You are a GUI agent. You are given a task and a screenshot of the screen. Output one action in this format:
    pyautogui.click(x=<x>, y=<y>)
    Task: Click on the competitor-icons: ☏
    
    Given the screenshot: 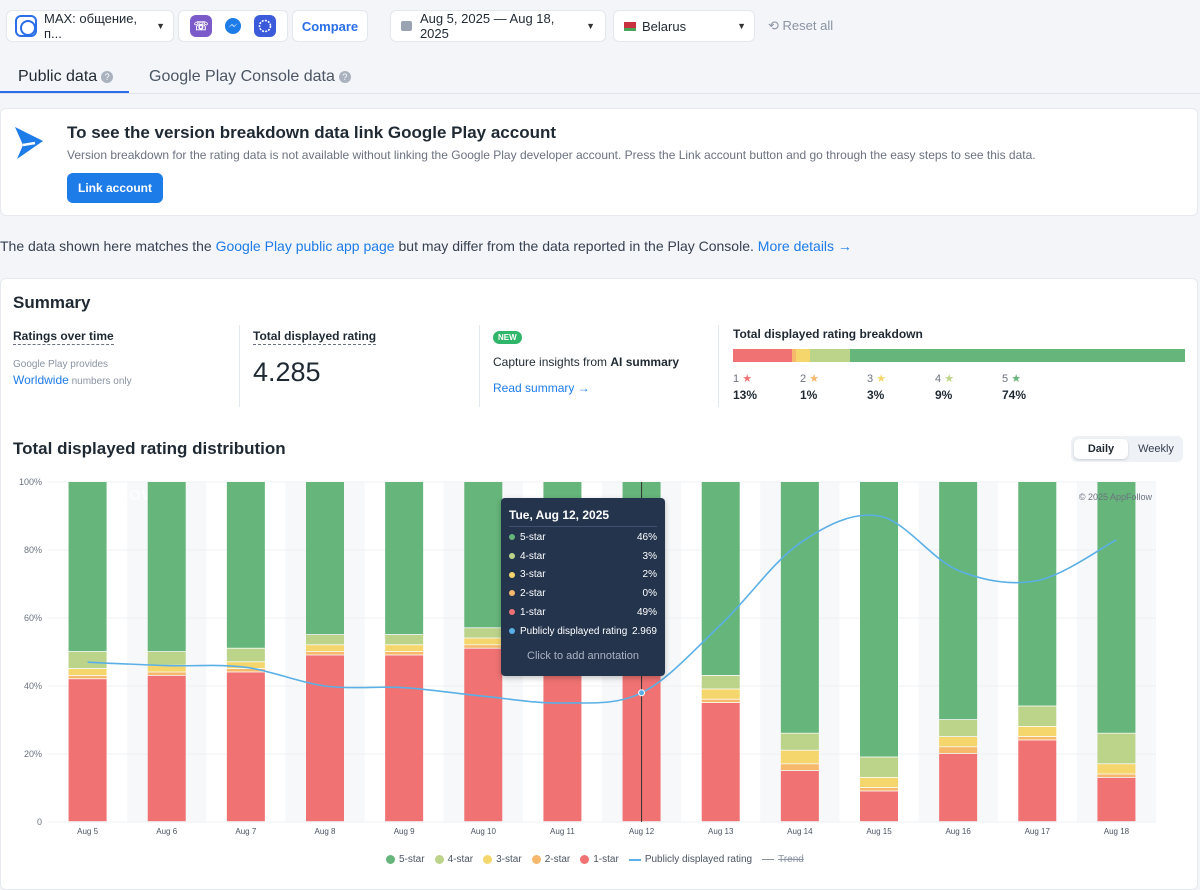 What is the action you would take?
    pyautogui.click(x=233, y=26)
    